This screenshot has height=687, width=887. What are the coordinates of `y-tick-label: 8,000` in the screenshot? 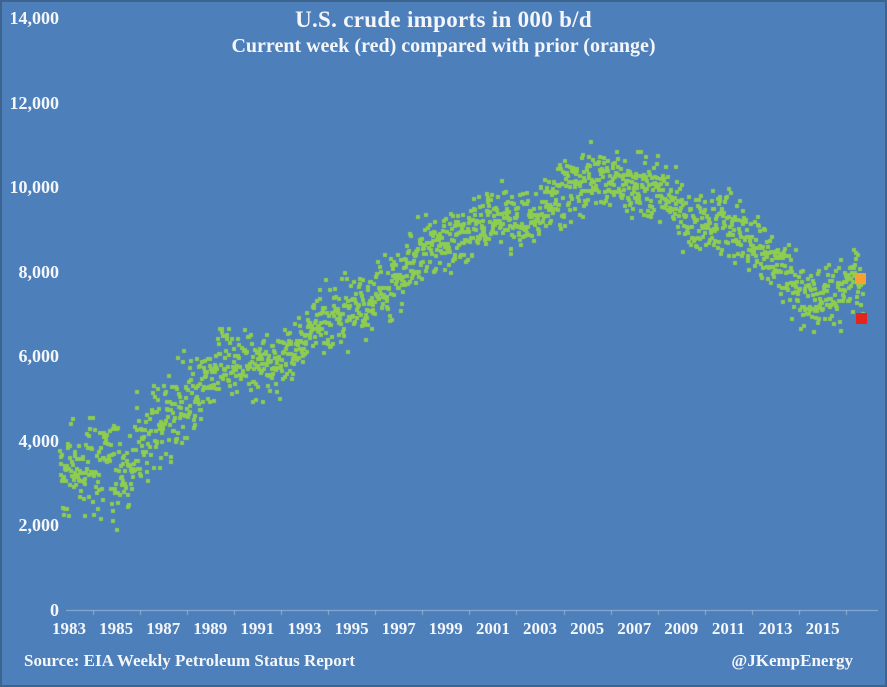 It's located at (39, 271).